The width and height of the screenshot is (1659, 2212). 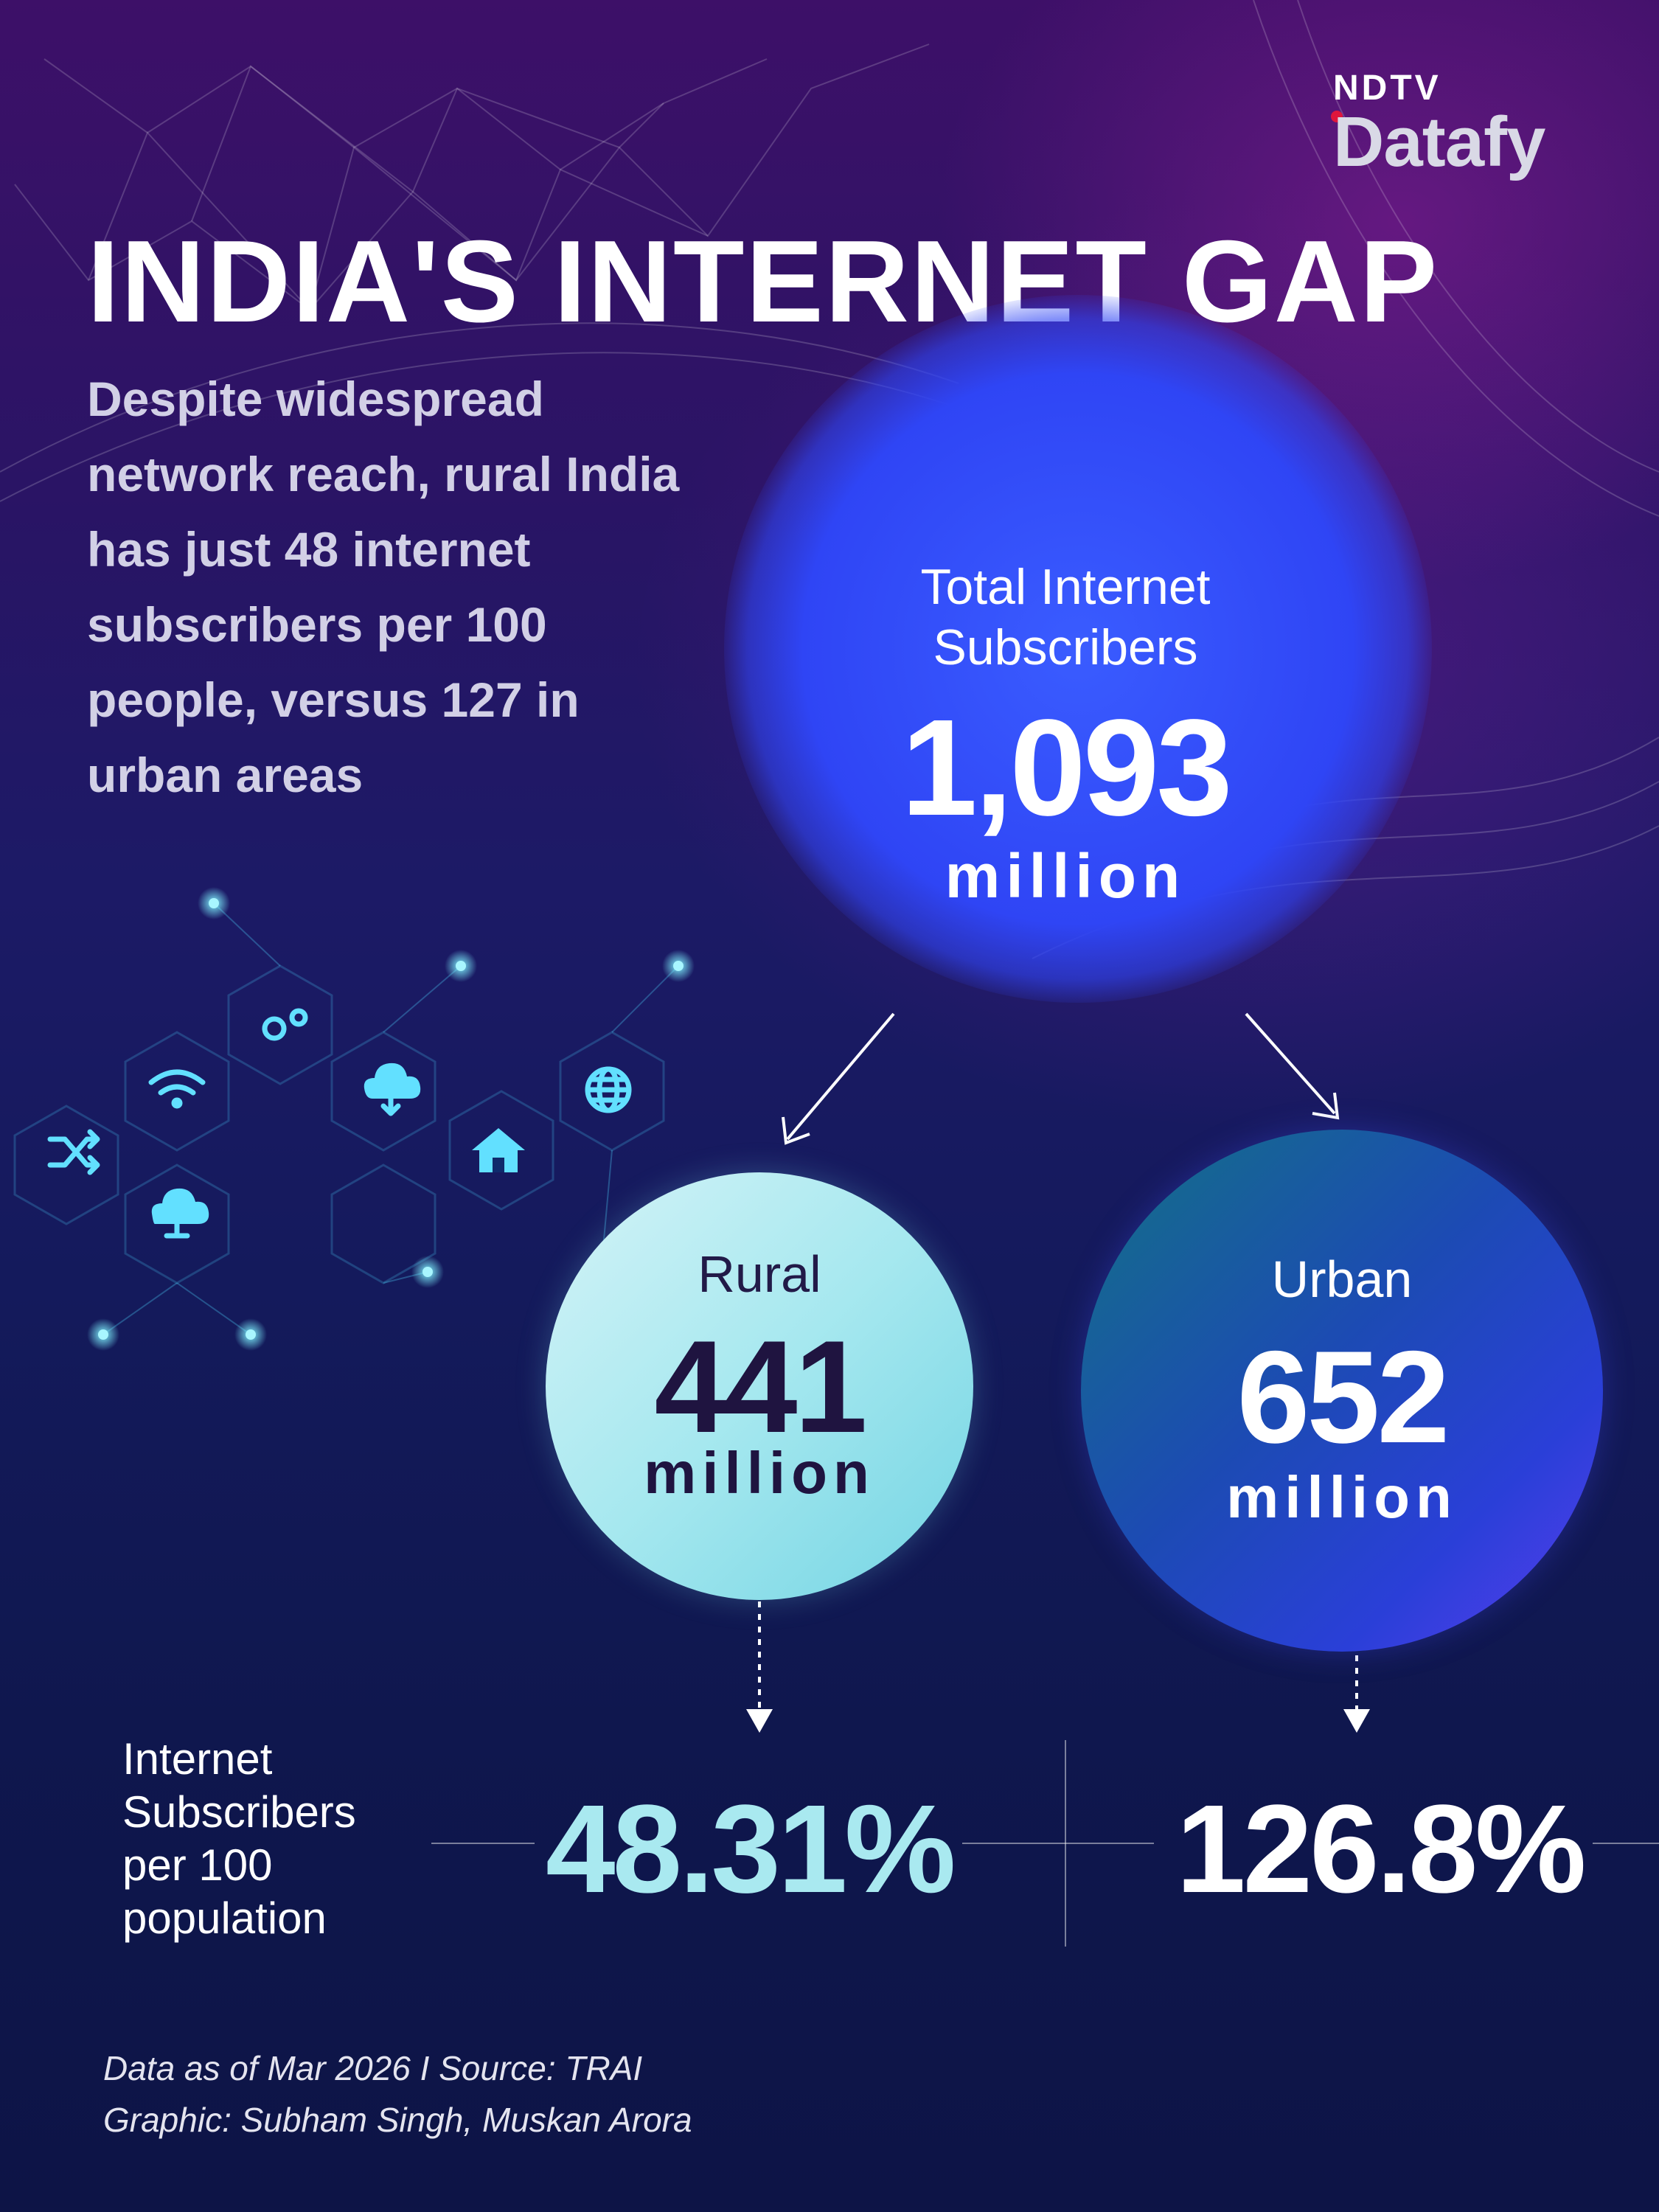 I want to click on rural-value: 441, so click(x=761, y=1386).